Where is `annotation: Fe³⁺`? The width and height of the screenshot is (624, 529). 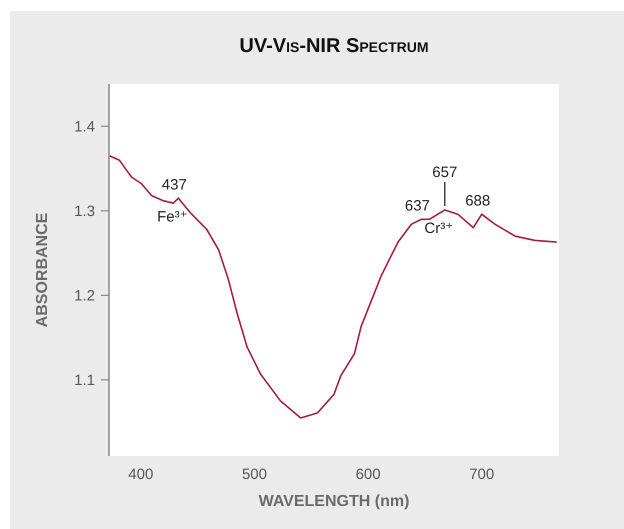 annotation: Fe³⁺ is located at coordinates (172, 217).